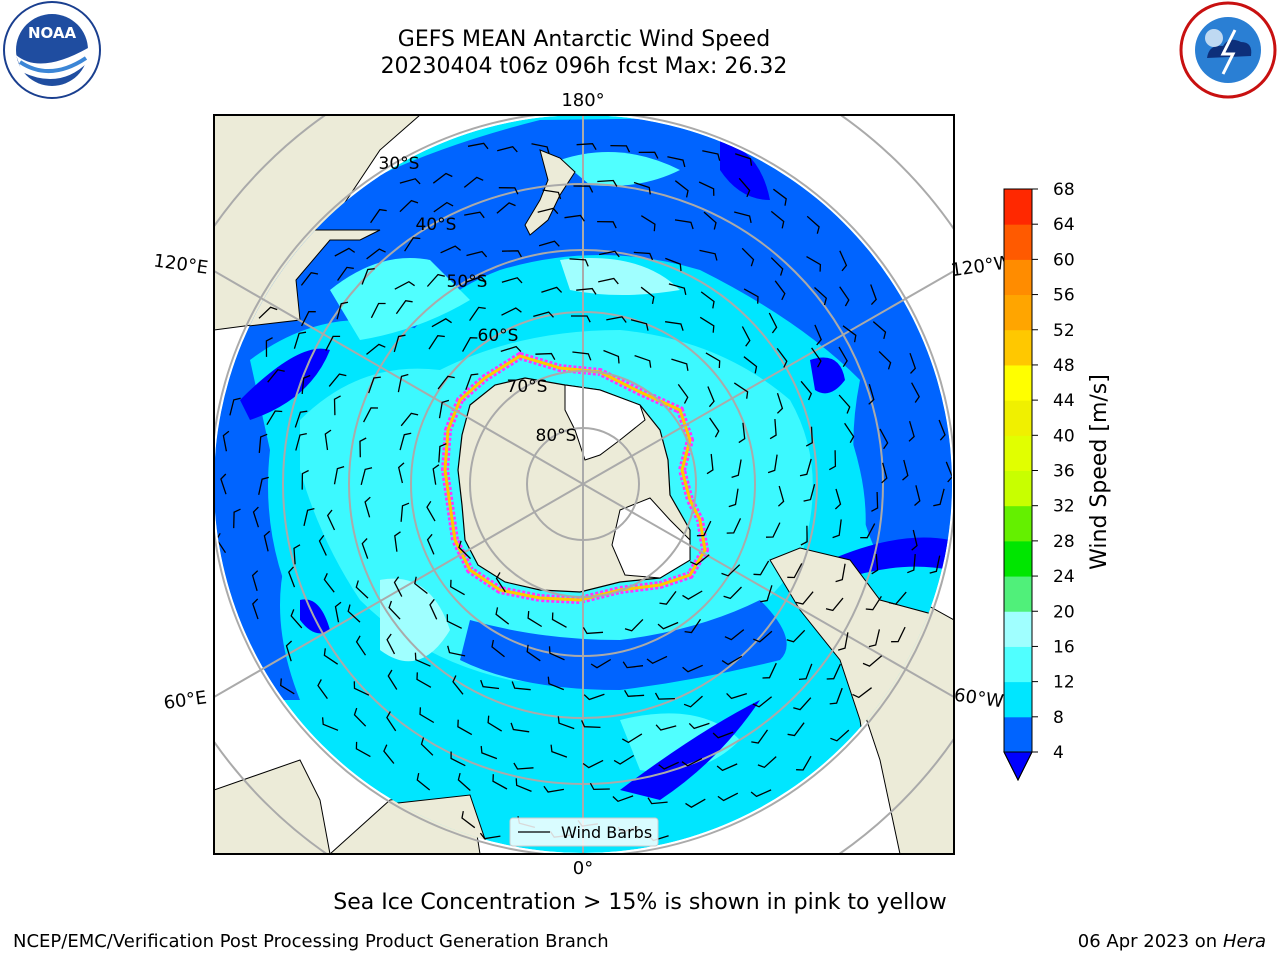  Describe the element at coordinates (1099, 472) in the screenshot. I see `colorbar-label: Wind Speed [m/s]` at that location.